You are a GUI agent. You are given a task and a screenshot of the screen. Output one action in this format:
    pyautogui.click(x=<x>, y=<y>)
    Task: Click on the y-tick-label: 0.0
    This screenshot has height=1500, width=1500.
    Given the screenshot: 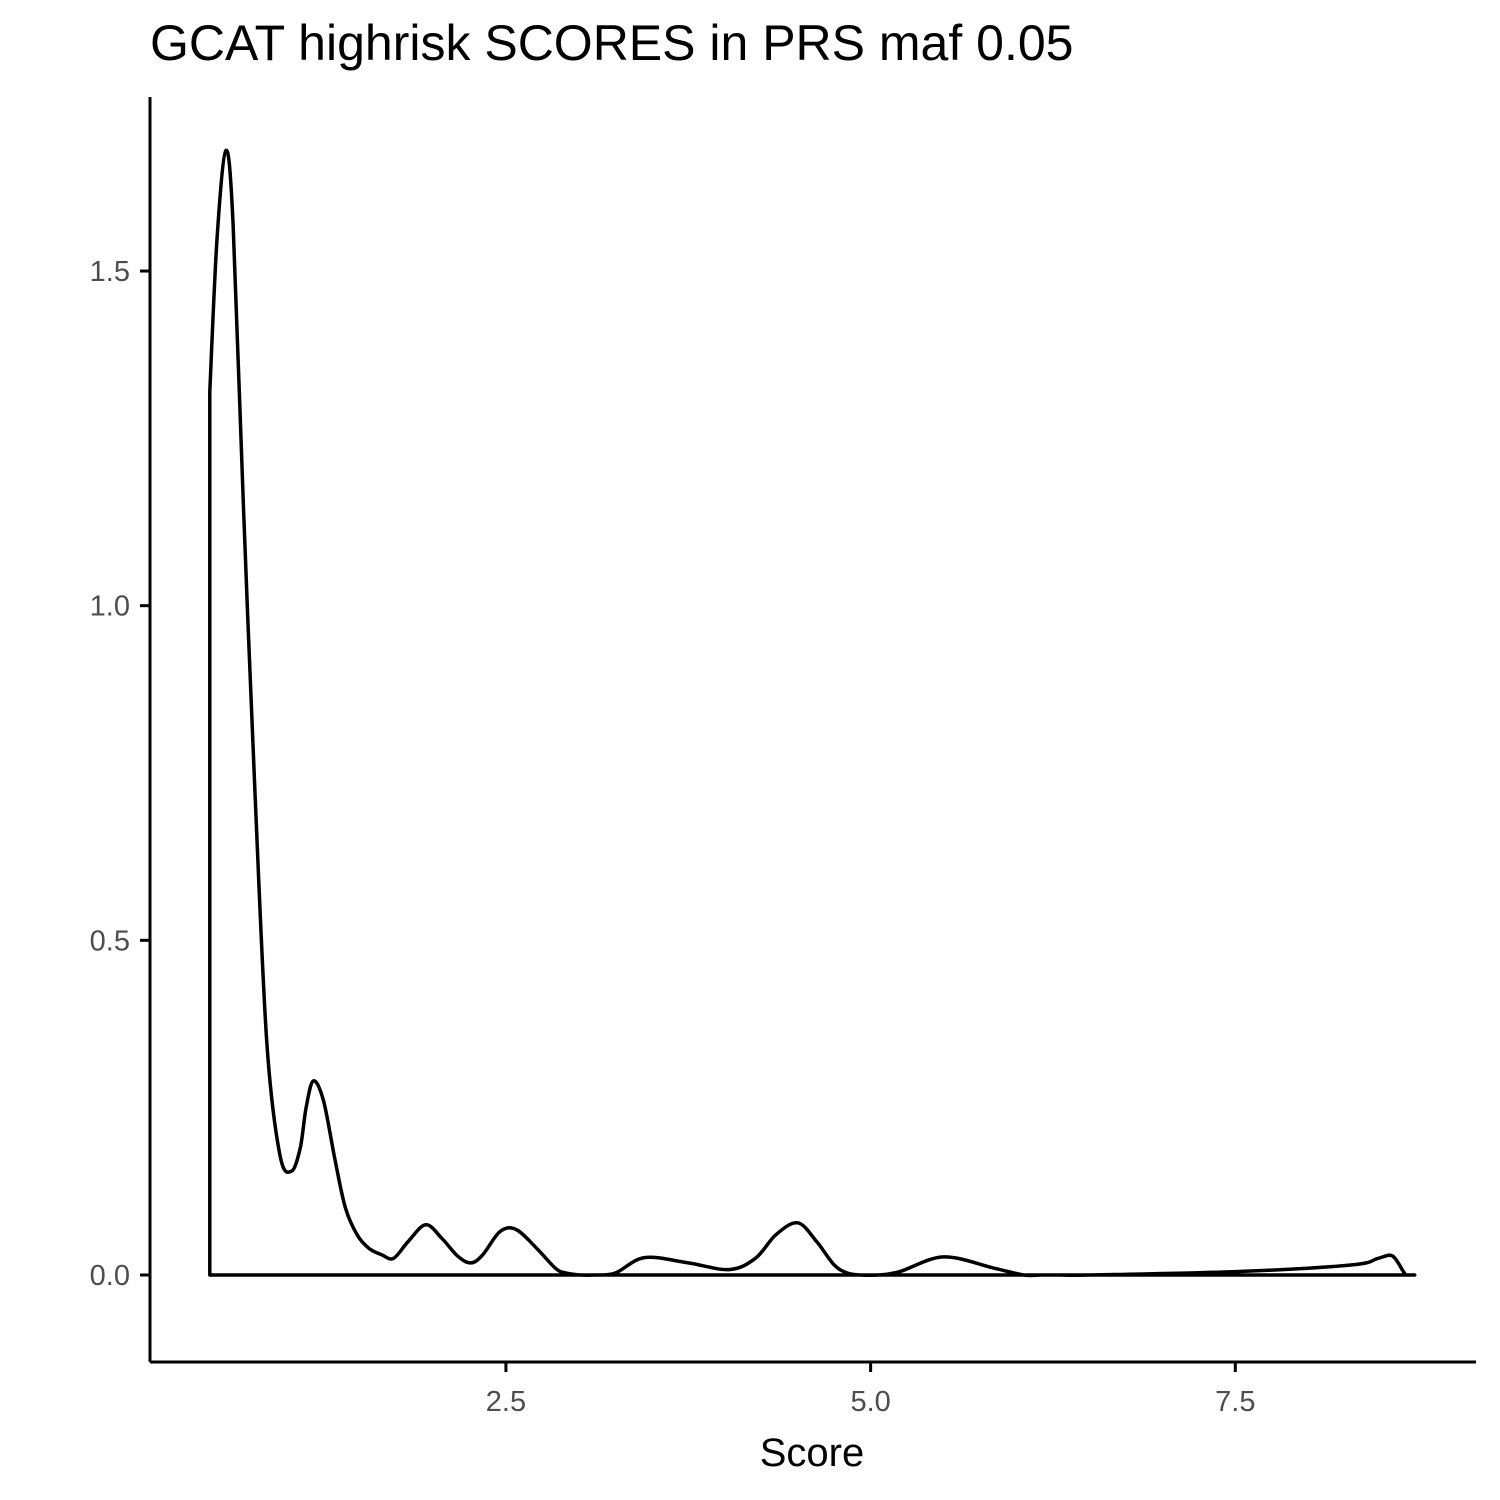 What is the action you would take?
    pyautogui.click(x=110, y=1276)
    